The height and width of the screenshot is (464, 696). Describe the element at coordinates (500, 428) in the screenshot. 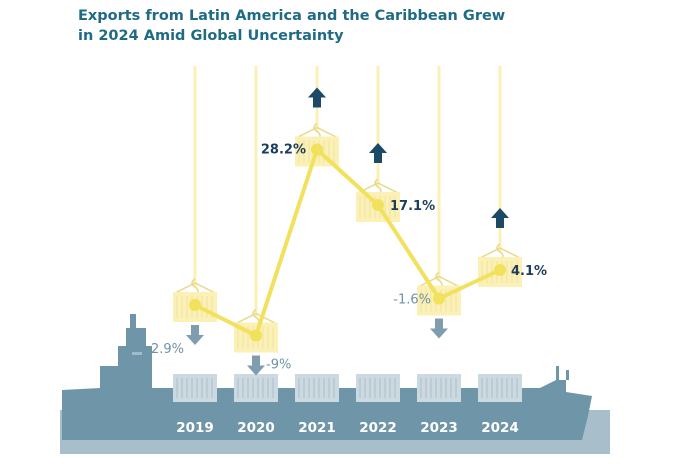

I see `year-label: 2024` at that location.